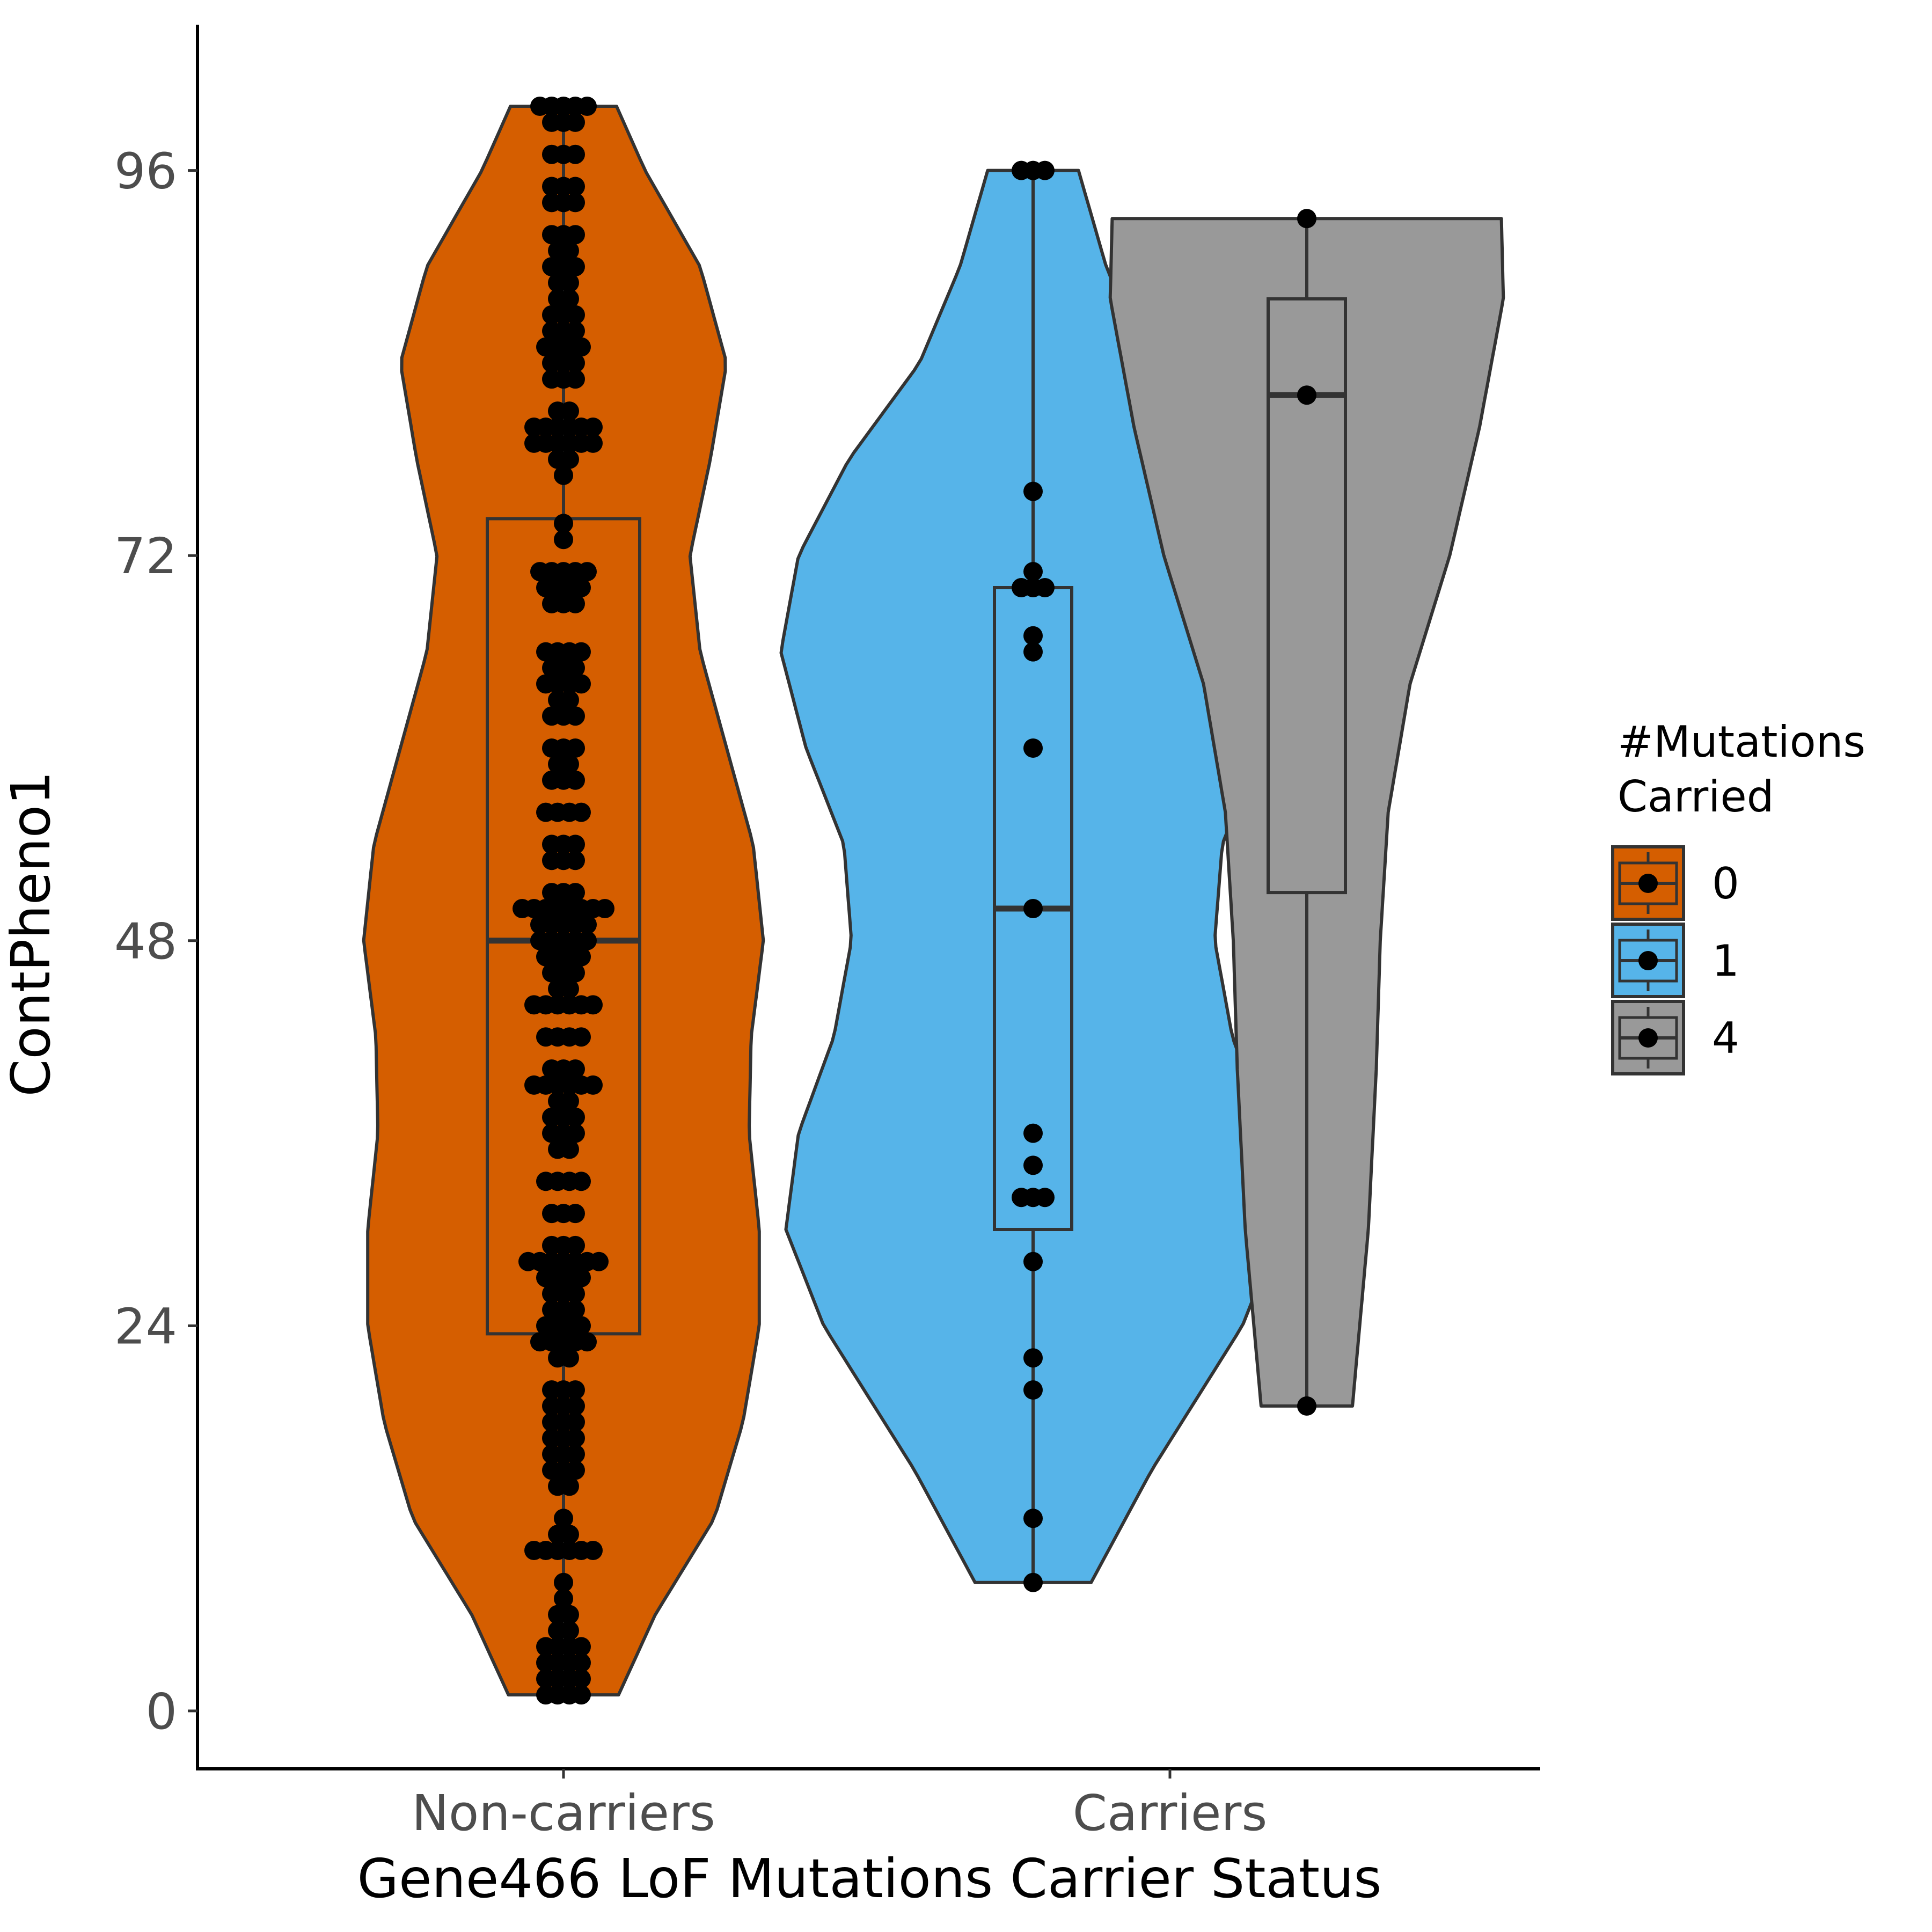 This screenshot has height=1932, width=1932. Describe the element at coordinates (869, 1878) in the screenshot. I see `x-axis-title: Gene466 LoF Mutations Carrier Status` at that location.